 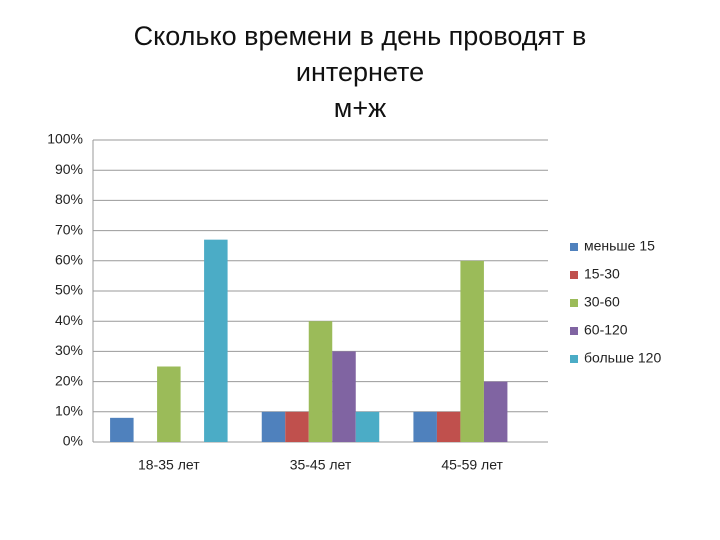 What do you see at coordinates (360, 108) in the screenshot?
I see `chart-subtitle: м+ж` at bounding box center [360, 108].